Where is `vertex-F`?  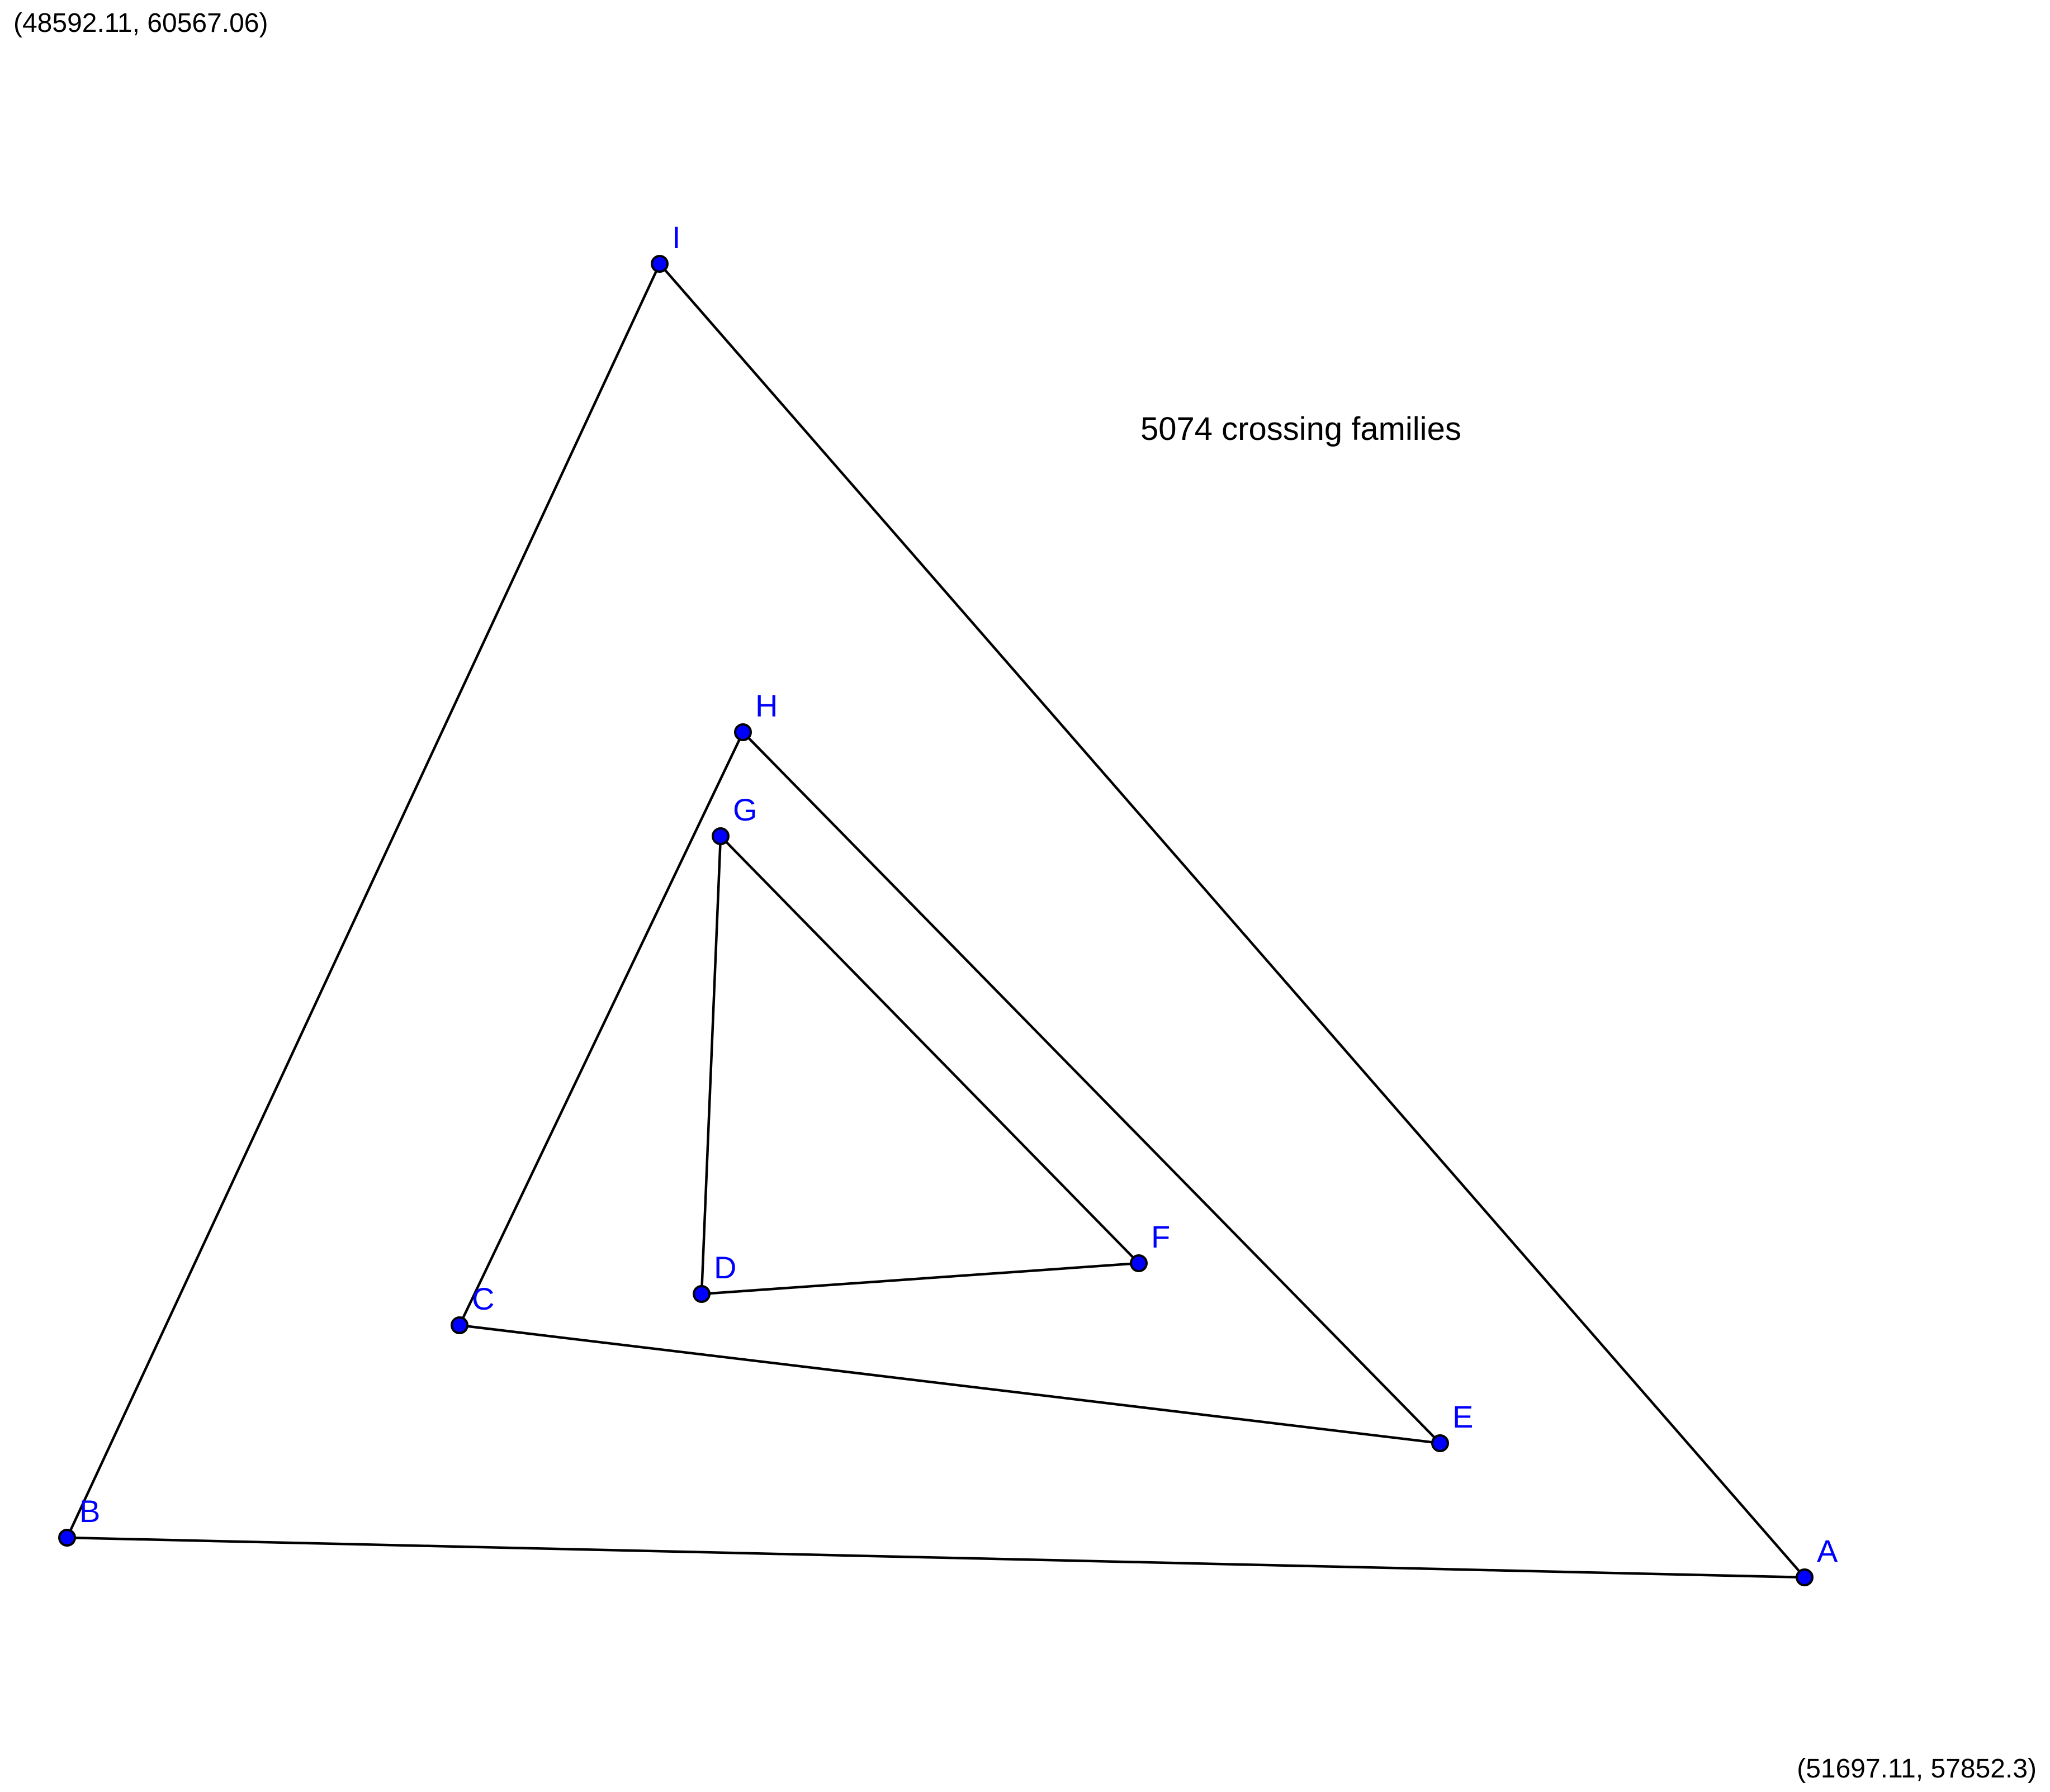
vertex-F is located at coordinates (1139, 1263).